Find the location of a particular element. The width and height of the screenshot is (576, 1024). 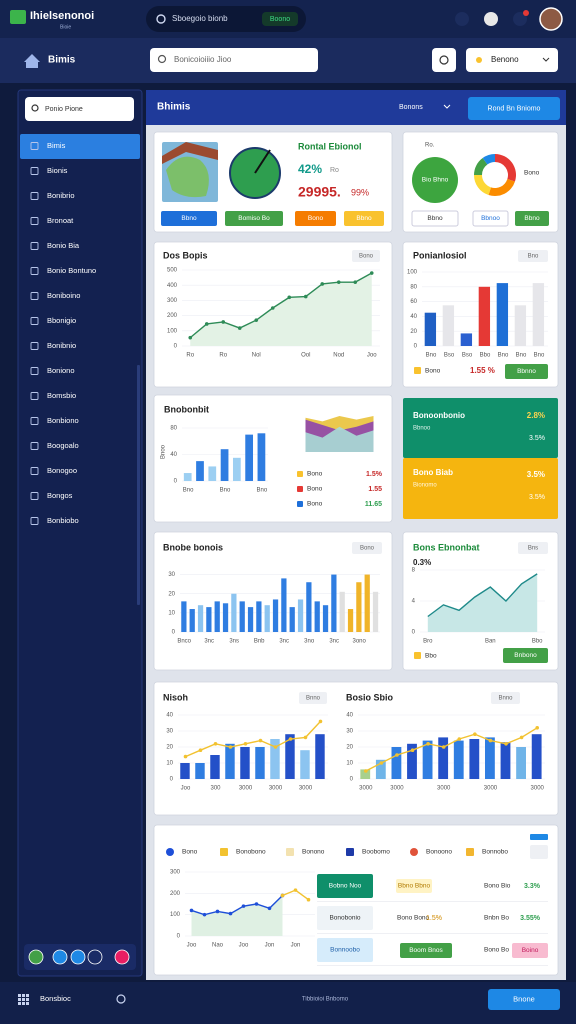

y-tick-label: 0 is located at coordinates (179, 937).